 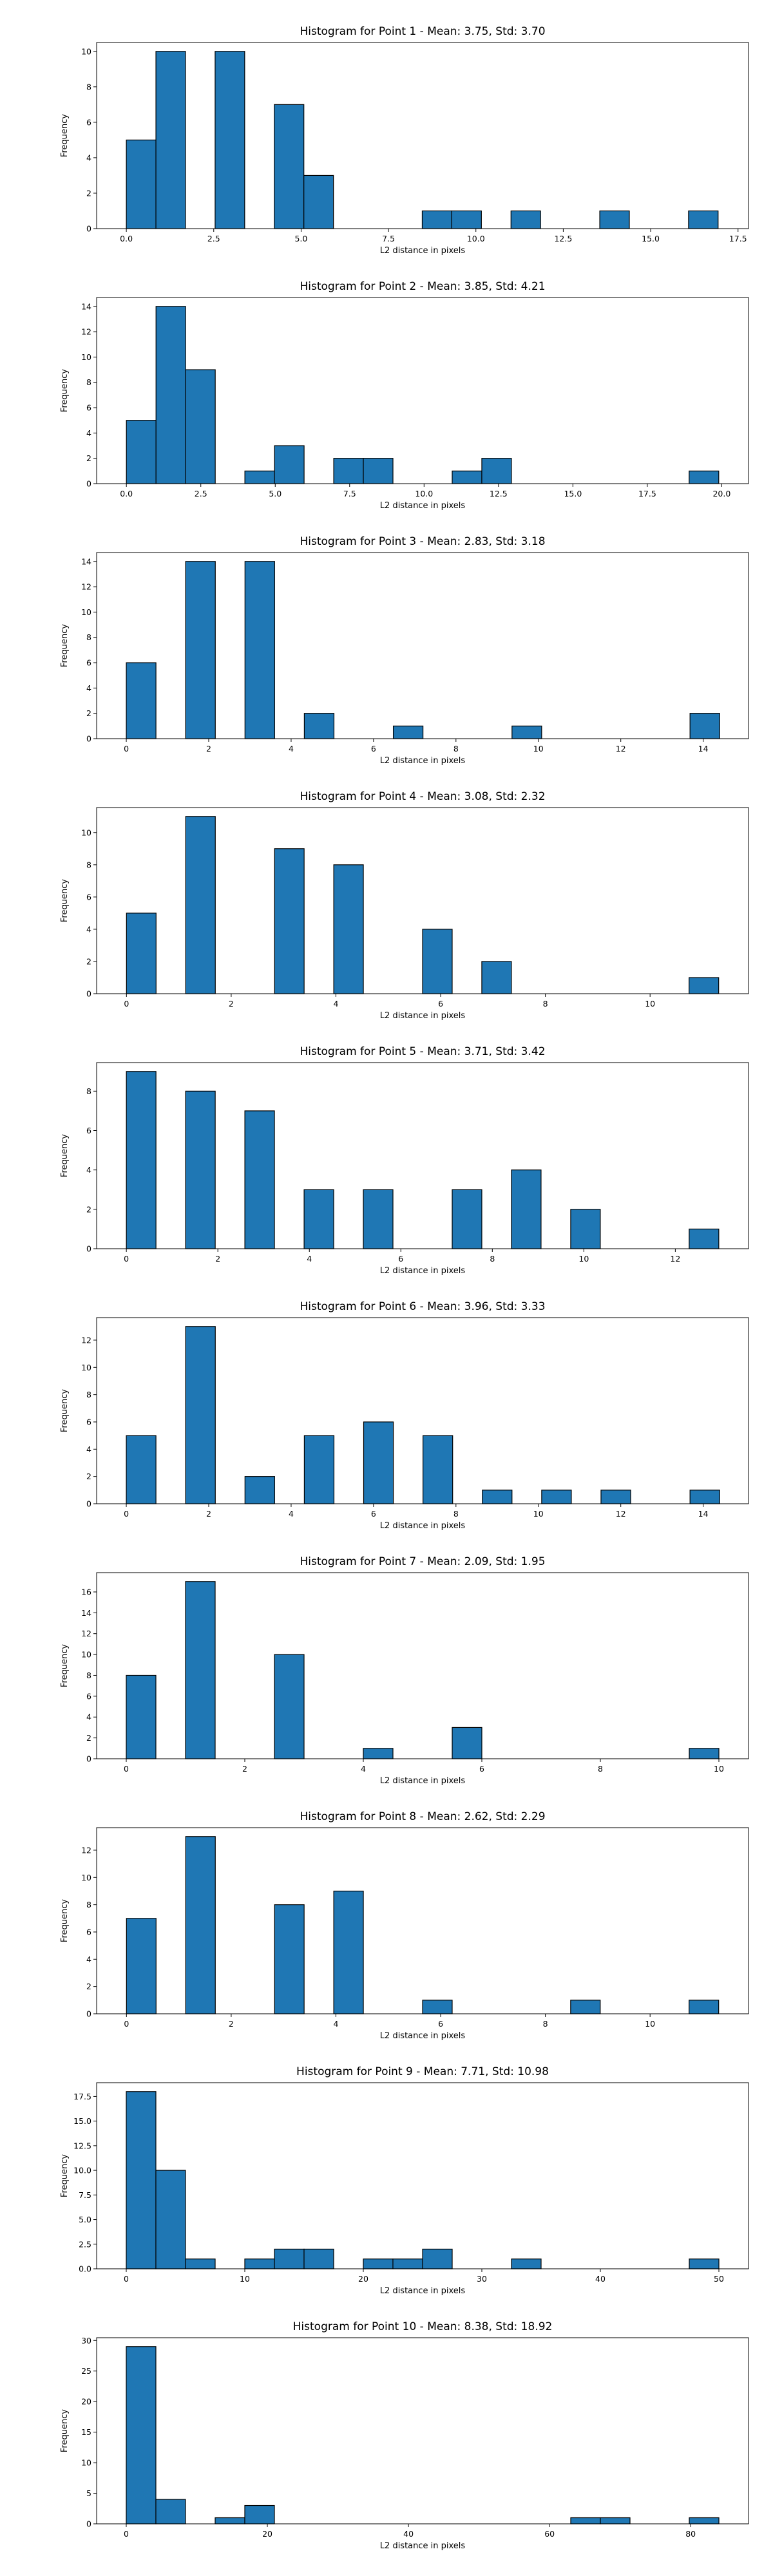 I want to click on y-axis: 0 5 10 15 20 25 30, so click(x=89, y=2432).